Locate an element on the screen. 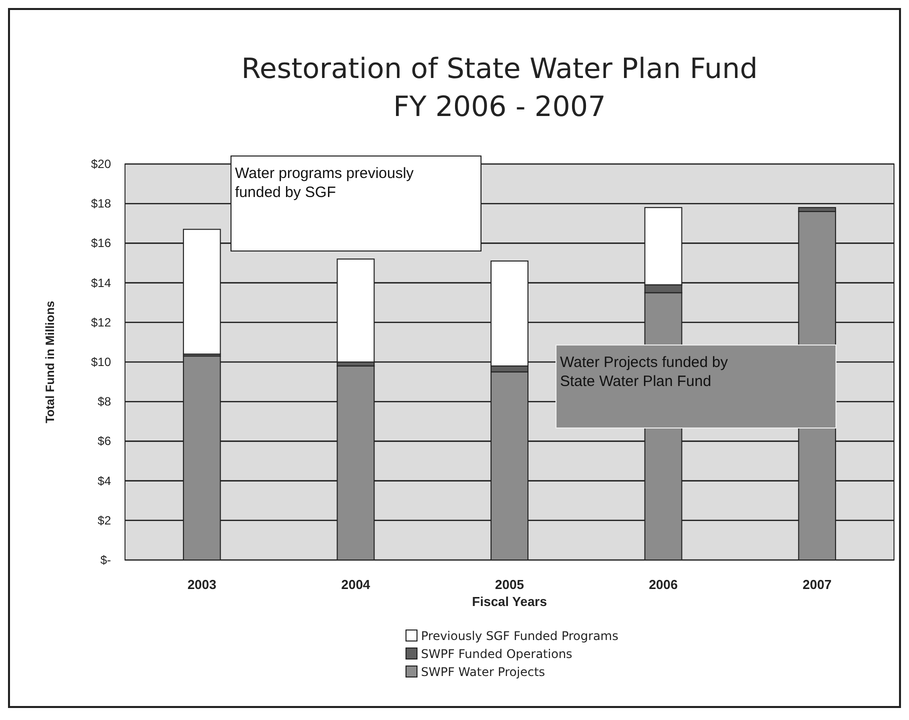 The width and height of the screenshot is (909, 720). x-tick-label: 2005 is located at coordinates (509, 584).